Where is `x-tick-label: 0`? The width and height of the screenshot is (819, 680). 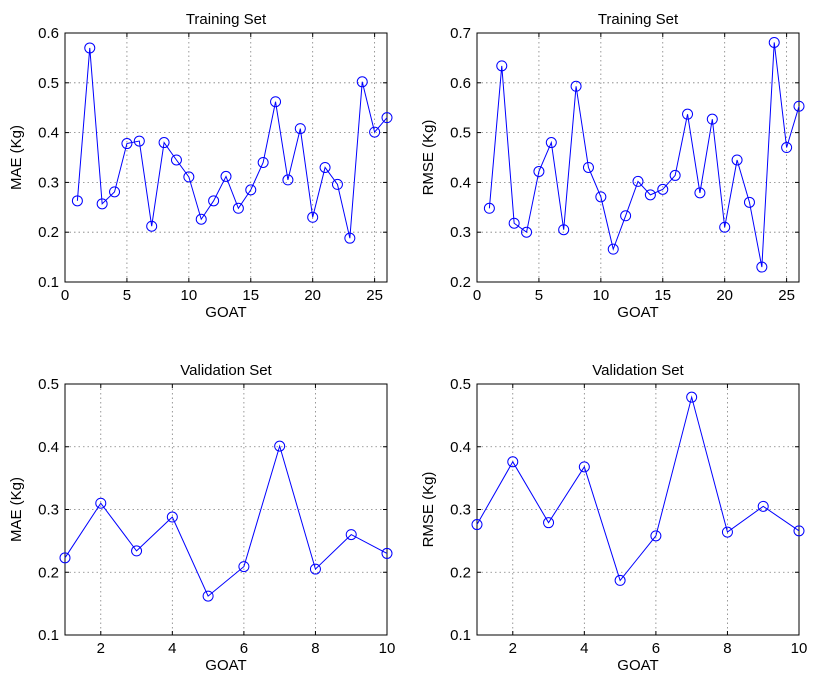
x-tick-label: 0 is located at coordinates (477, 295).